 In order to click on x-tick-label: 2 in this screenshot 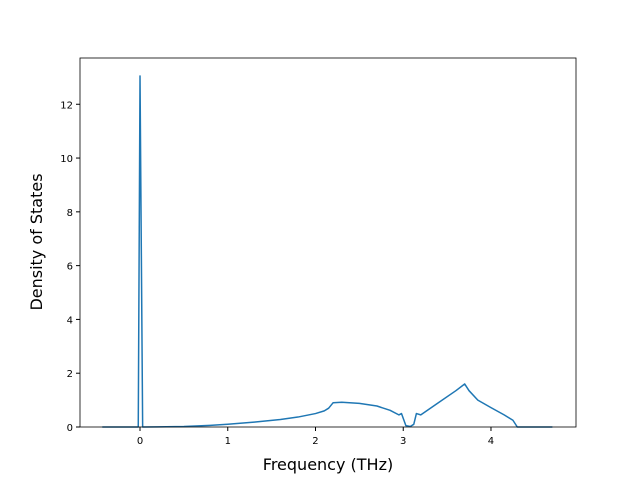, I will do `click(315, 441)`.